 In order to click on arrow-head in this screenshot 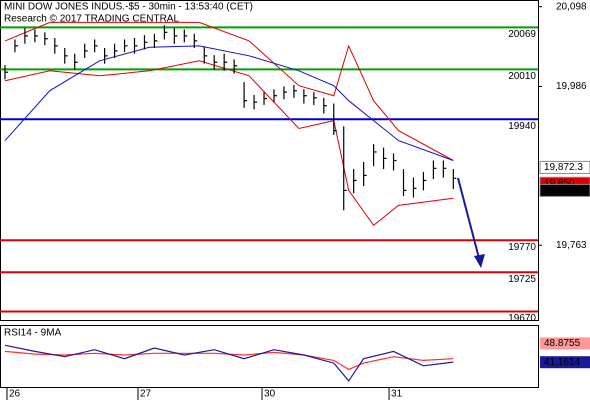, I will do `click(479, 261)`.